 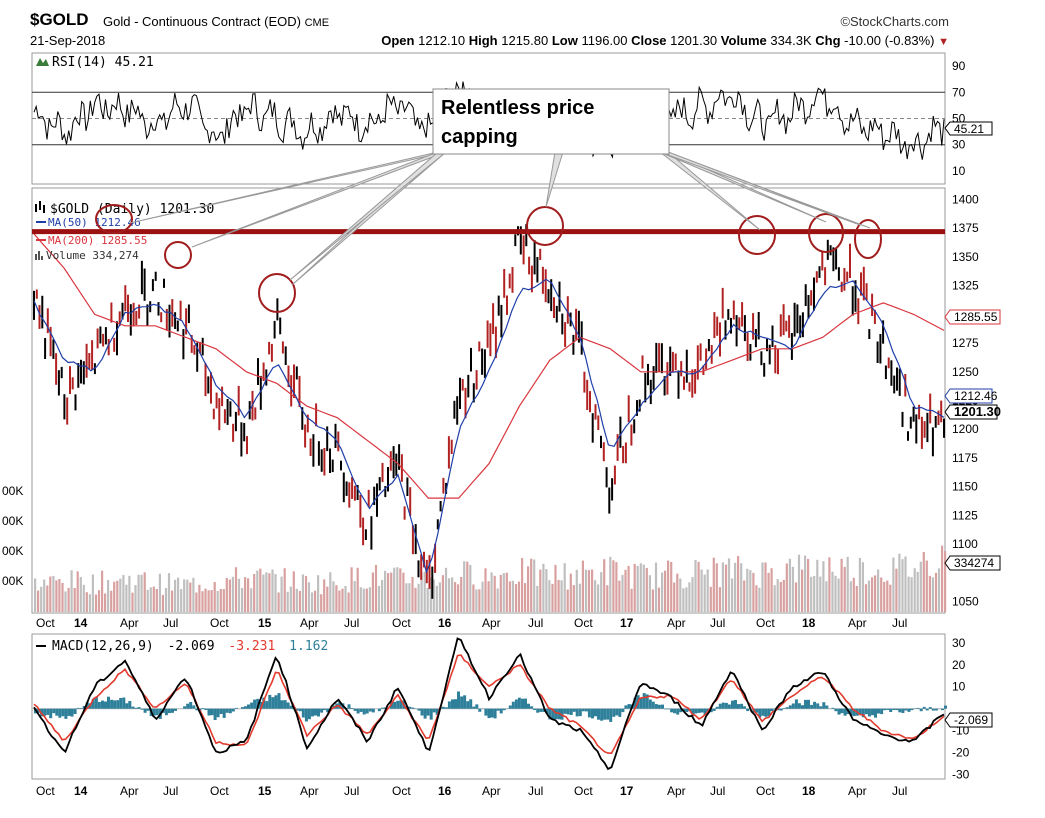 What do you see at coordinates (351, 623) in the screenshot?
I see `price-x-tick-label: Jul` at bounding box center [351, 623].